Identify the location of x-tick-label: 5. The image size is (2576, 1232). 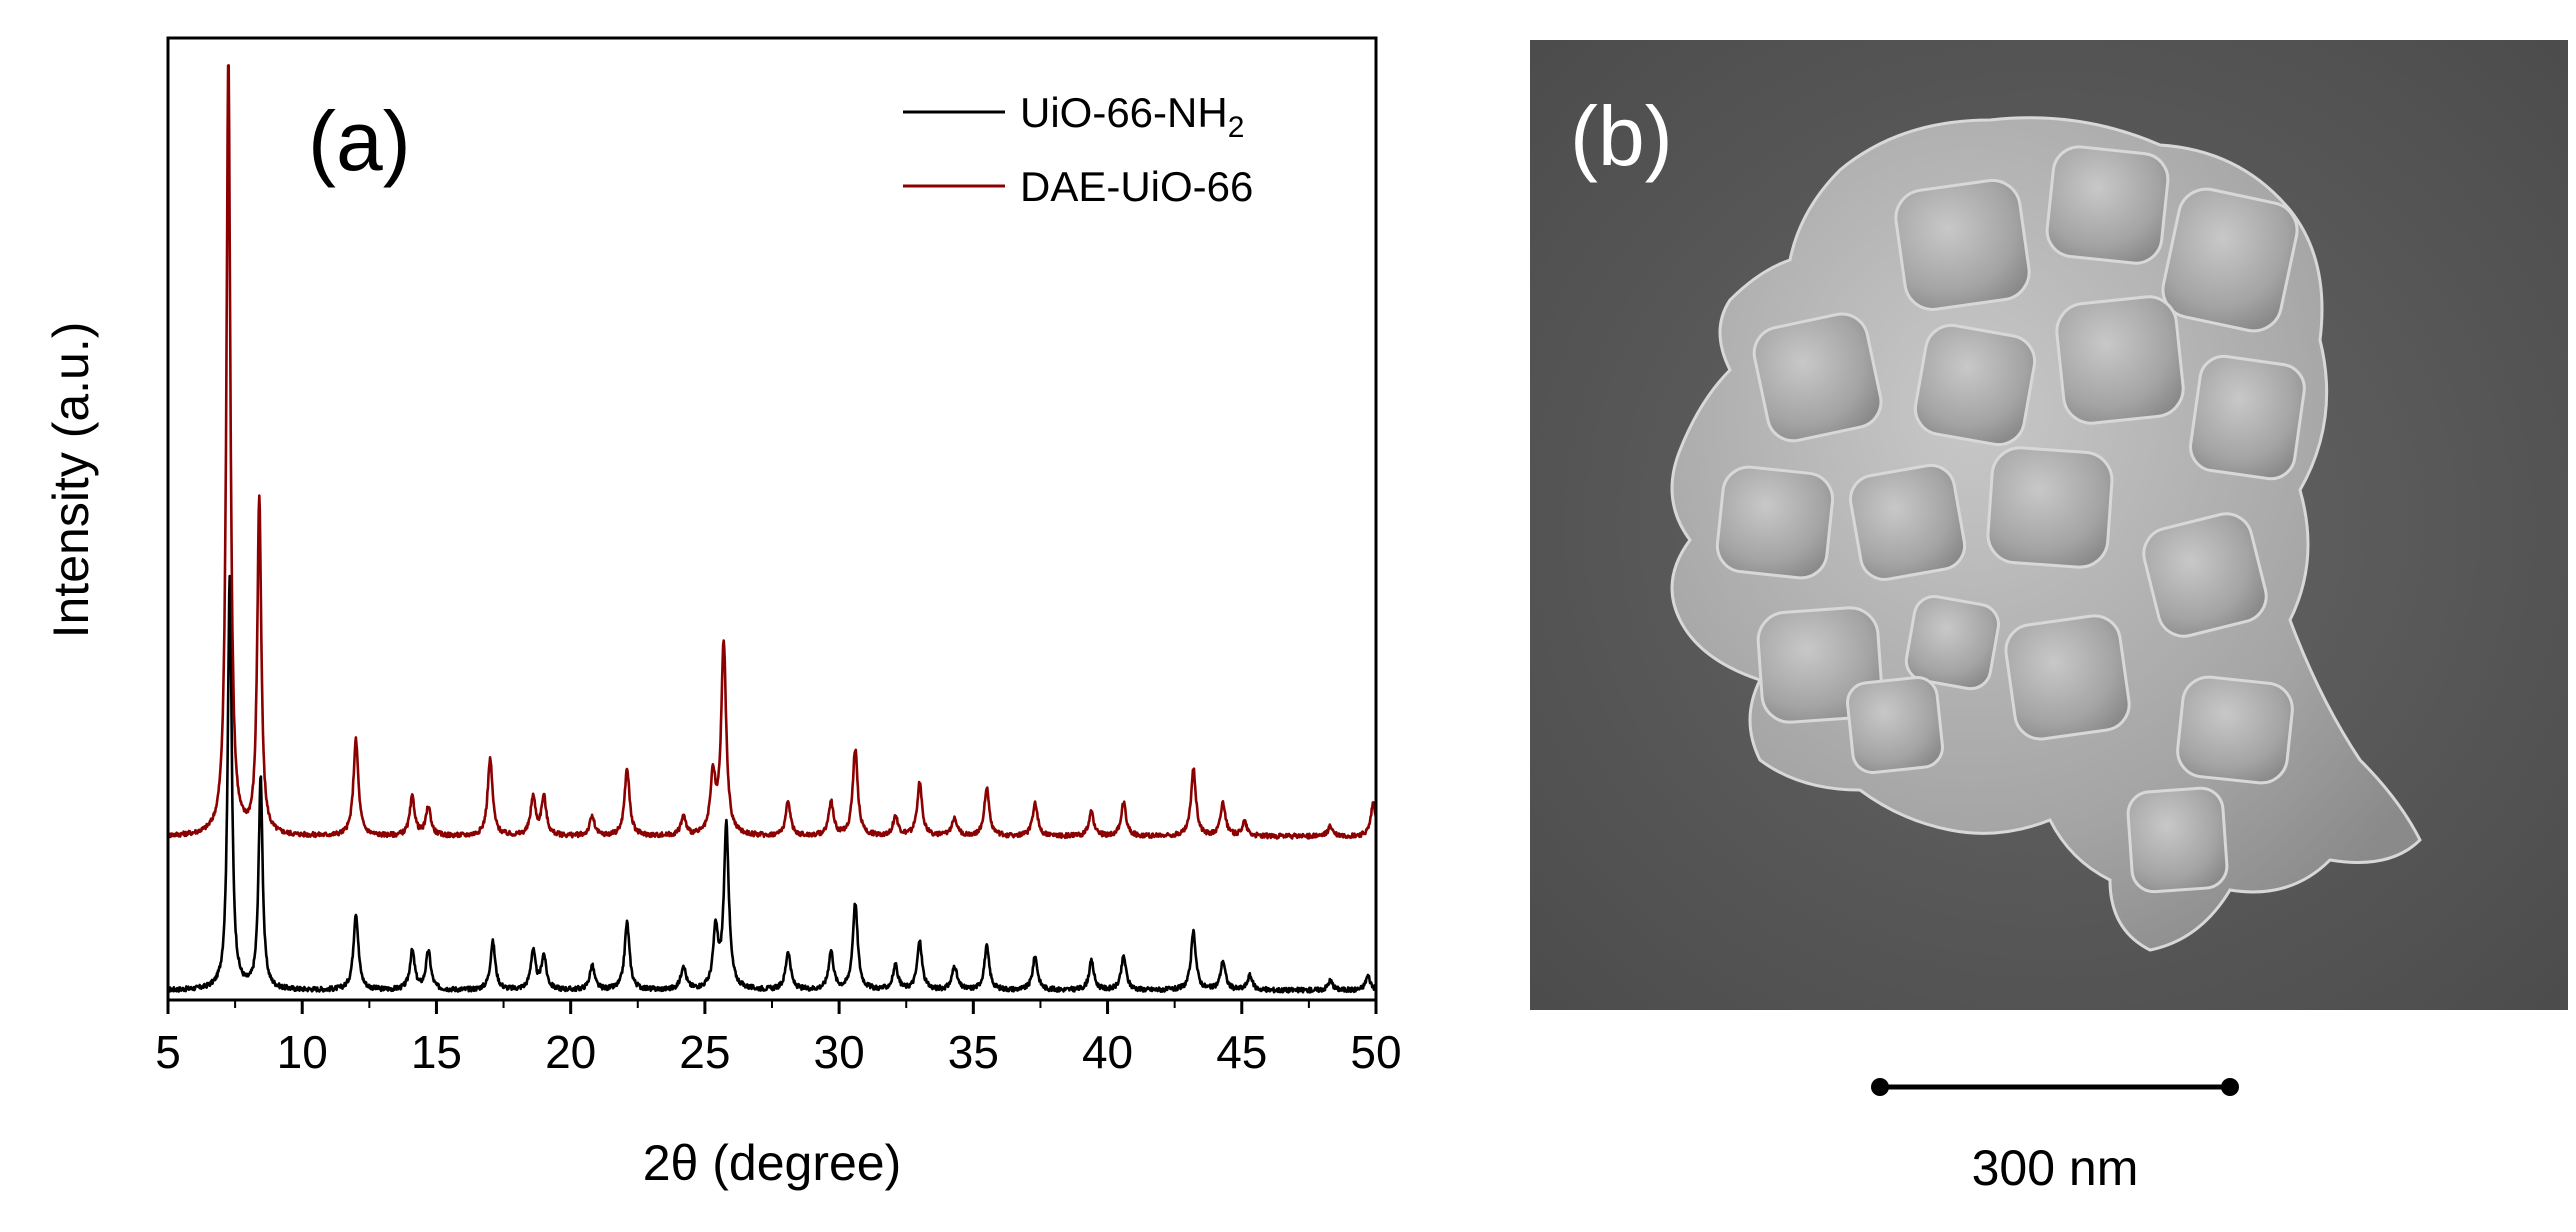
(168, 1052).